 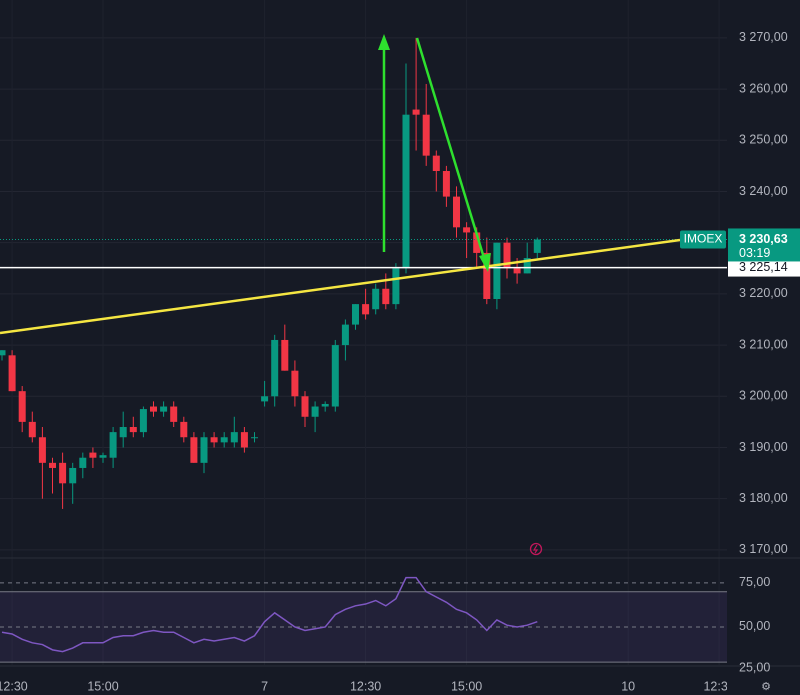 I want to click on indicator-tick-label: 50,00, so click(x=754, y=626).